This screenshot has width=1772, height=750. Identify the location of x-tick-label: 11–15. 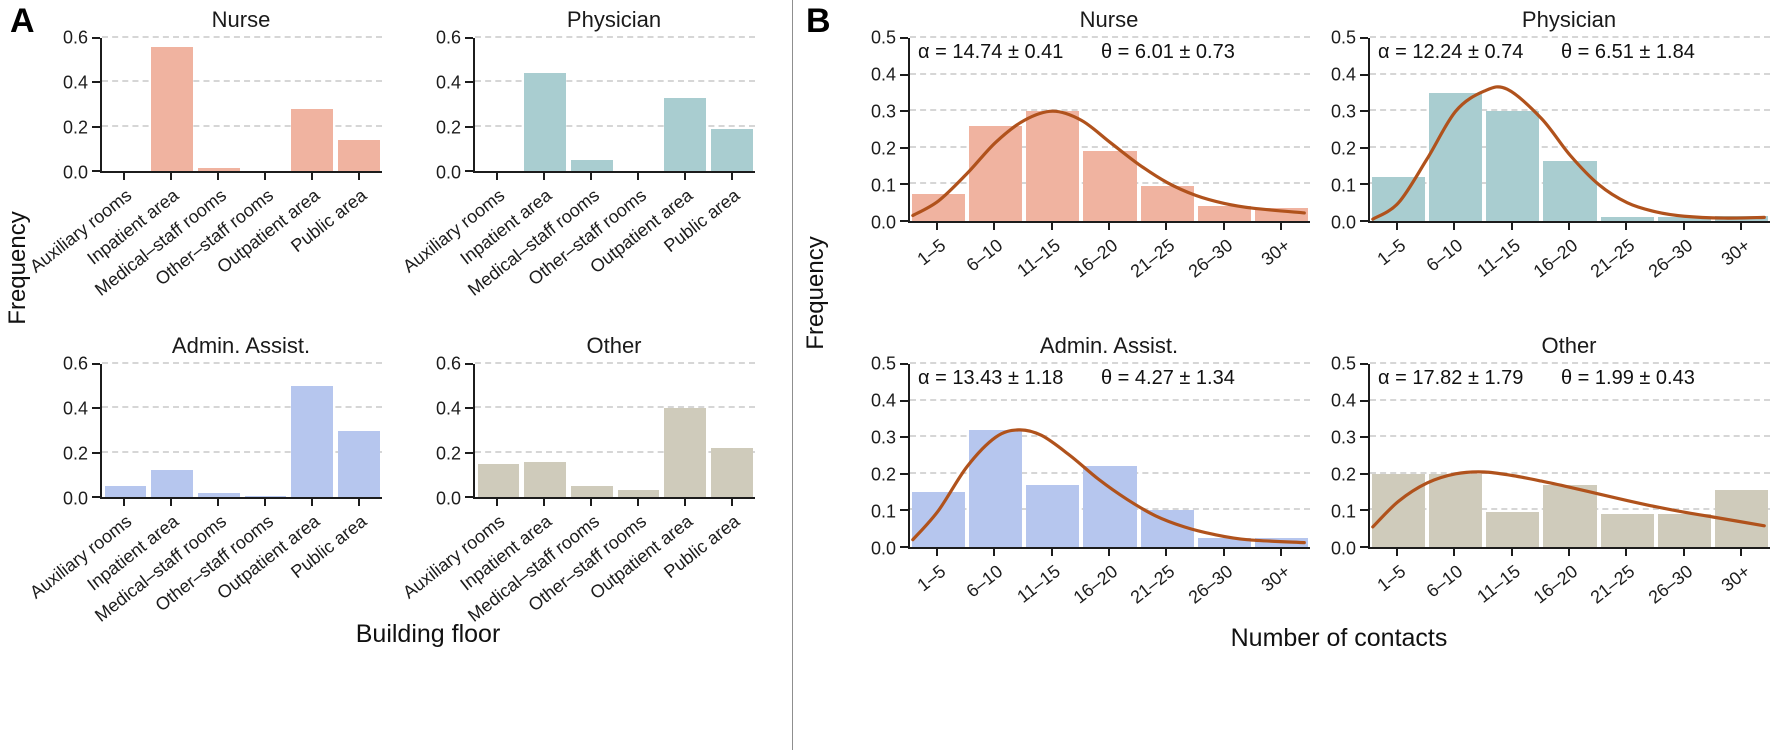
(1498, 584).